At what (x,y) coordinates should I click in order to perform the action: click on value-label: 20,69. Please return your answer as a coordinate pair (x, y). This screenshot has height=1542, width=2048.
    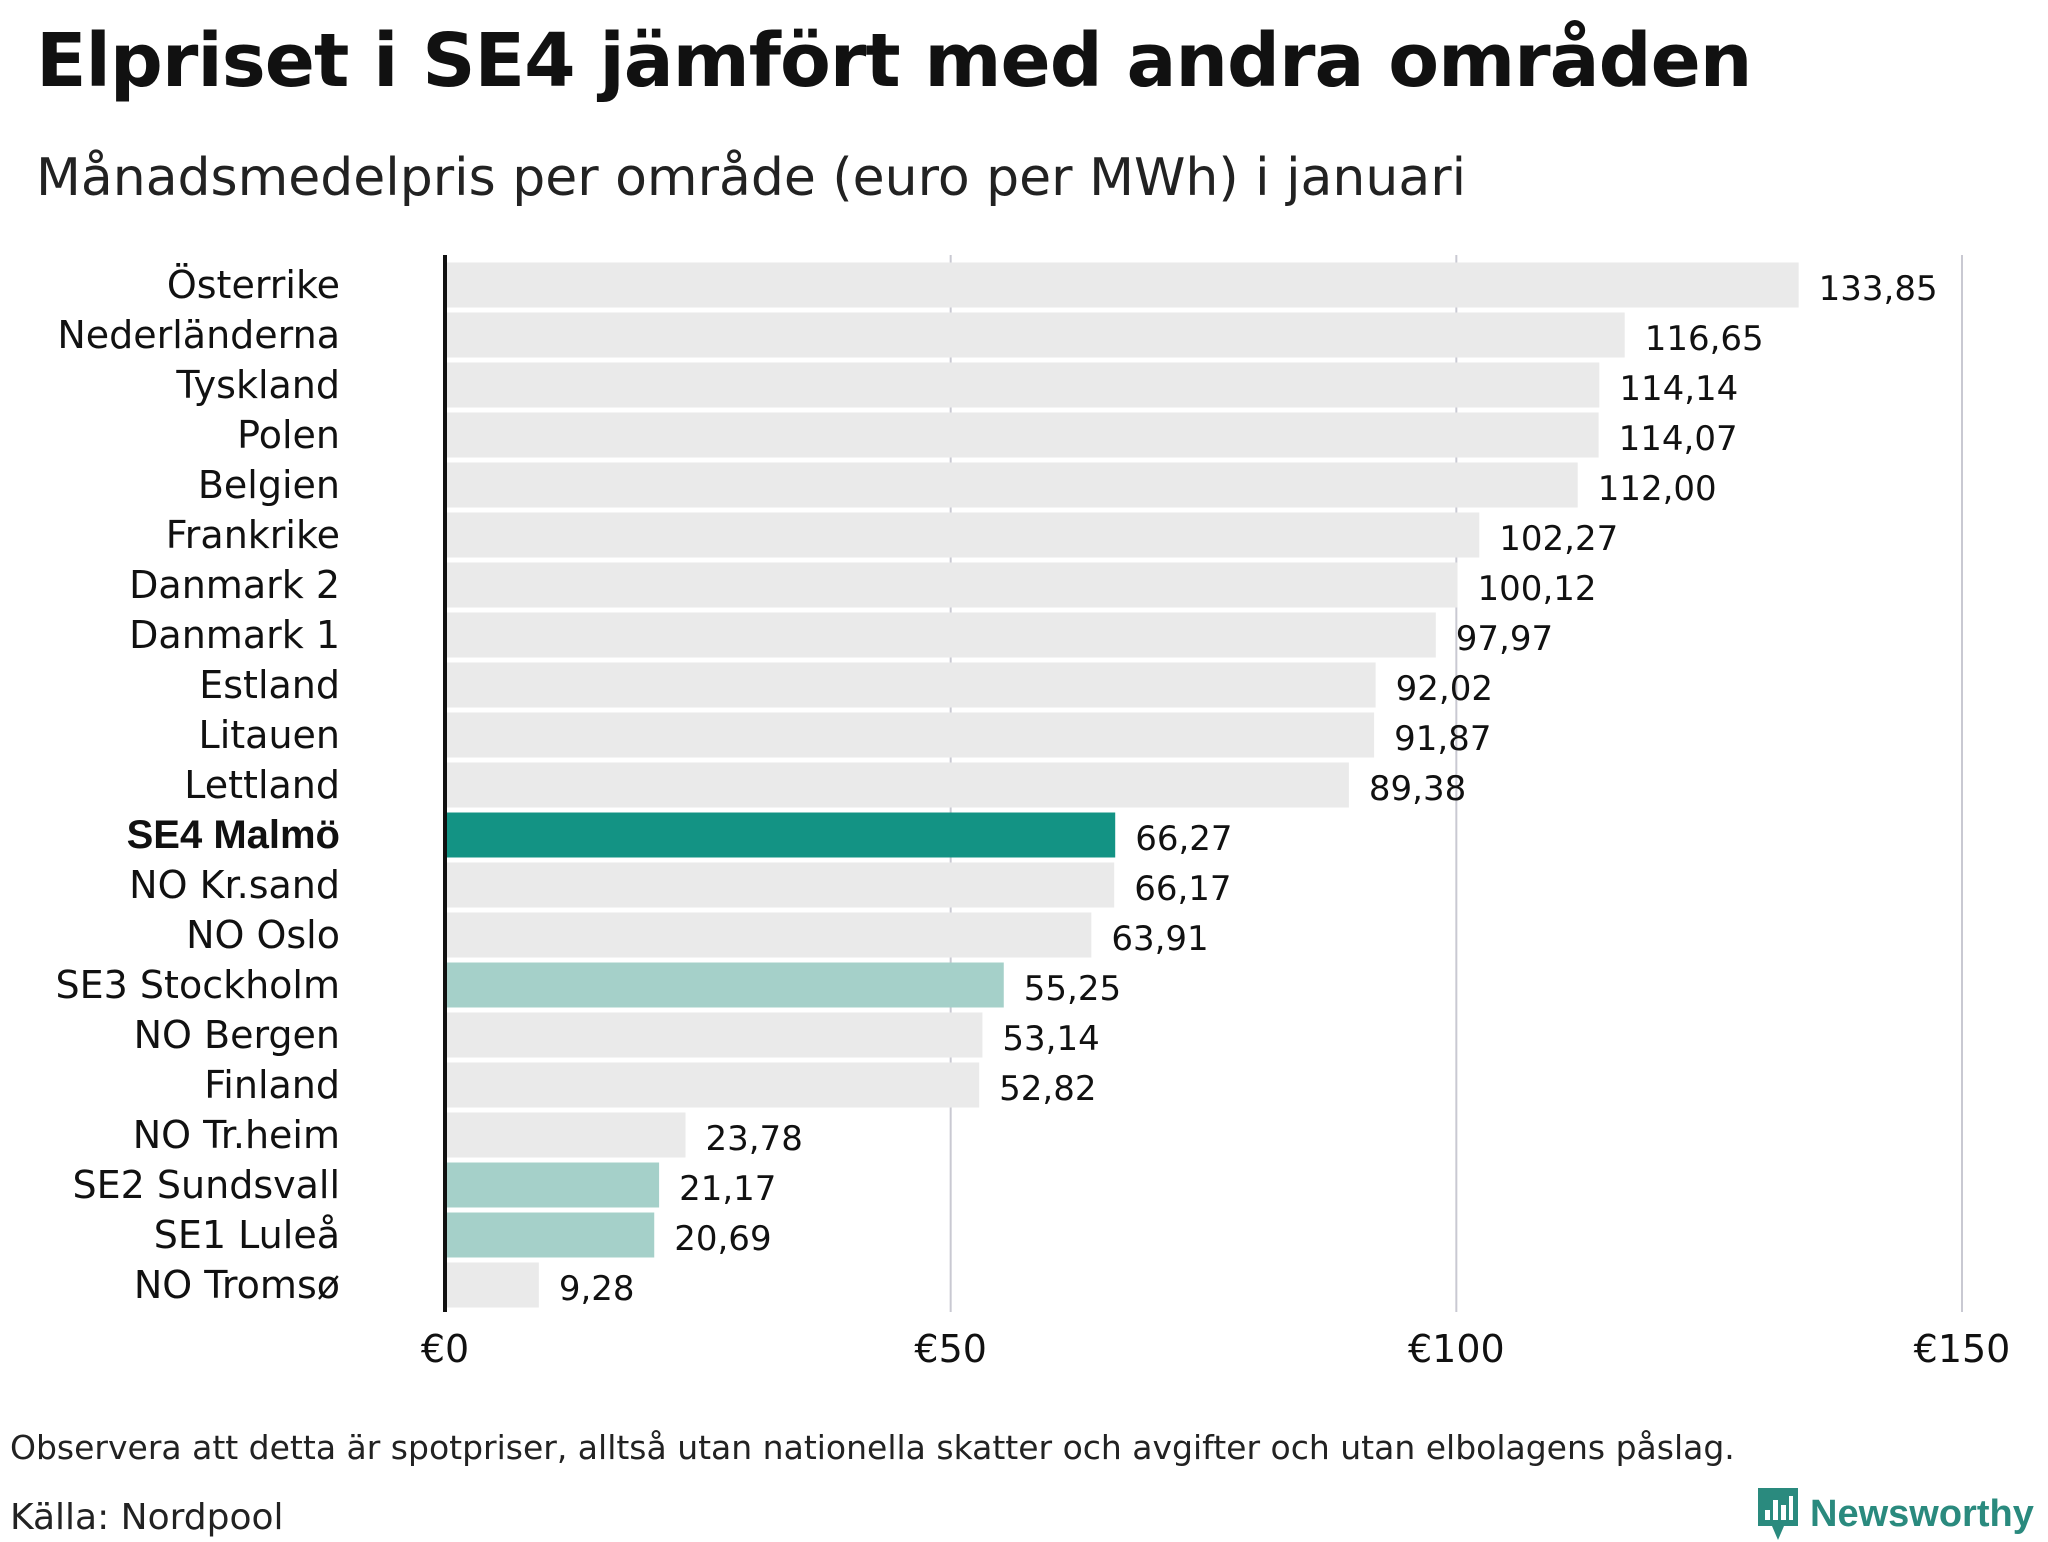
    Looking at the image, I should click on (722, 1239).